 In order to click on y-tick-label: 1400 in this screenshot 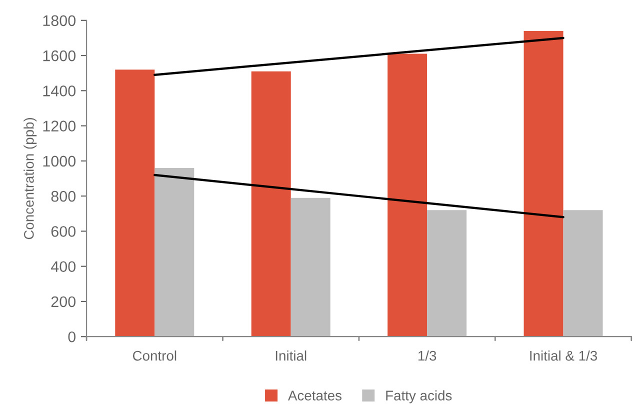, I will do `click(59, 91)`.